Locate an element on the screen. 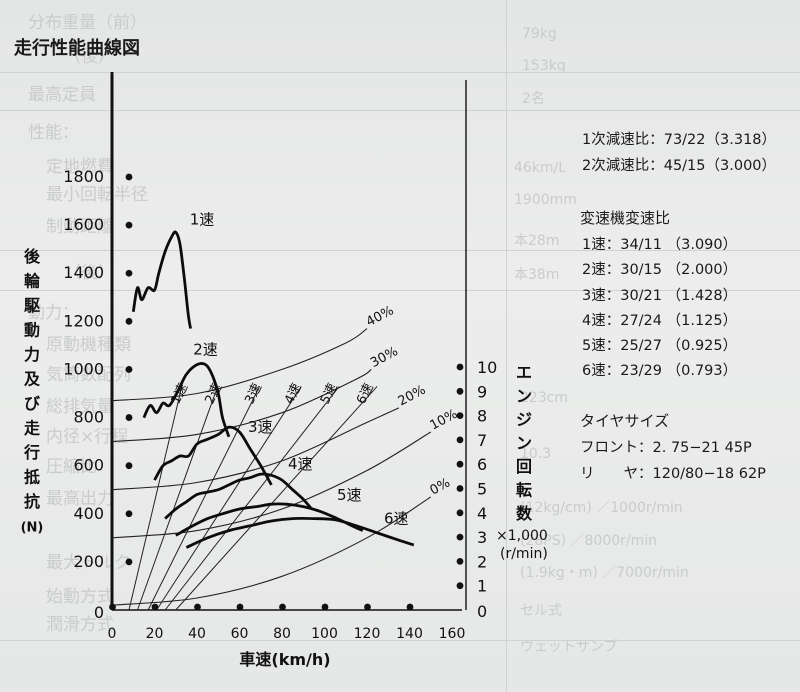 This screenshot has height=692, width=800. x-tick-label: 60 is located at coordinates (240, 634).